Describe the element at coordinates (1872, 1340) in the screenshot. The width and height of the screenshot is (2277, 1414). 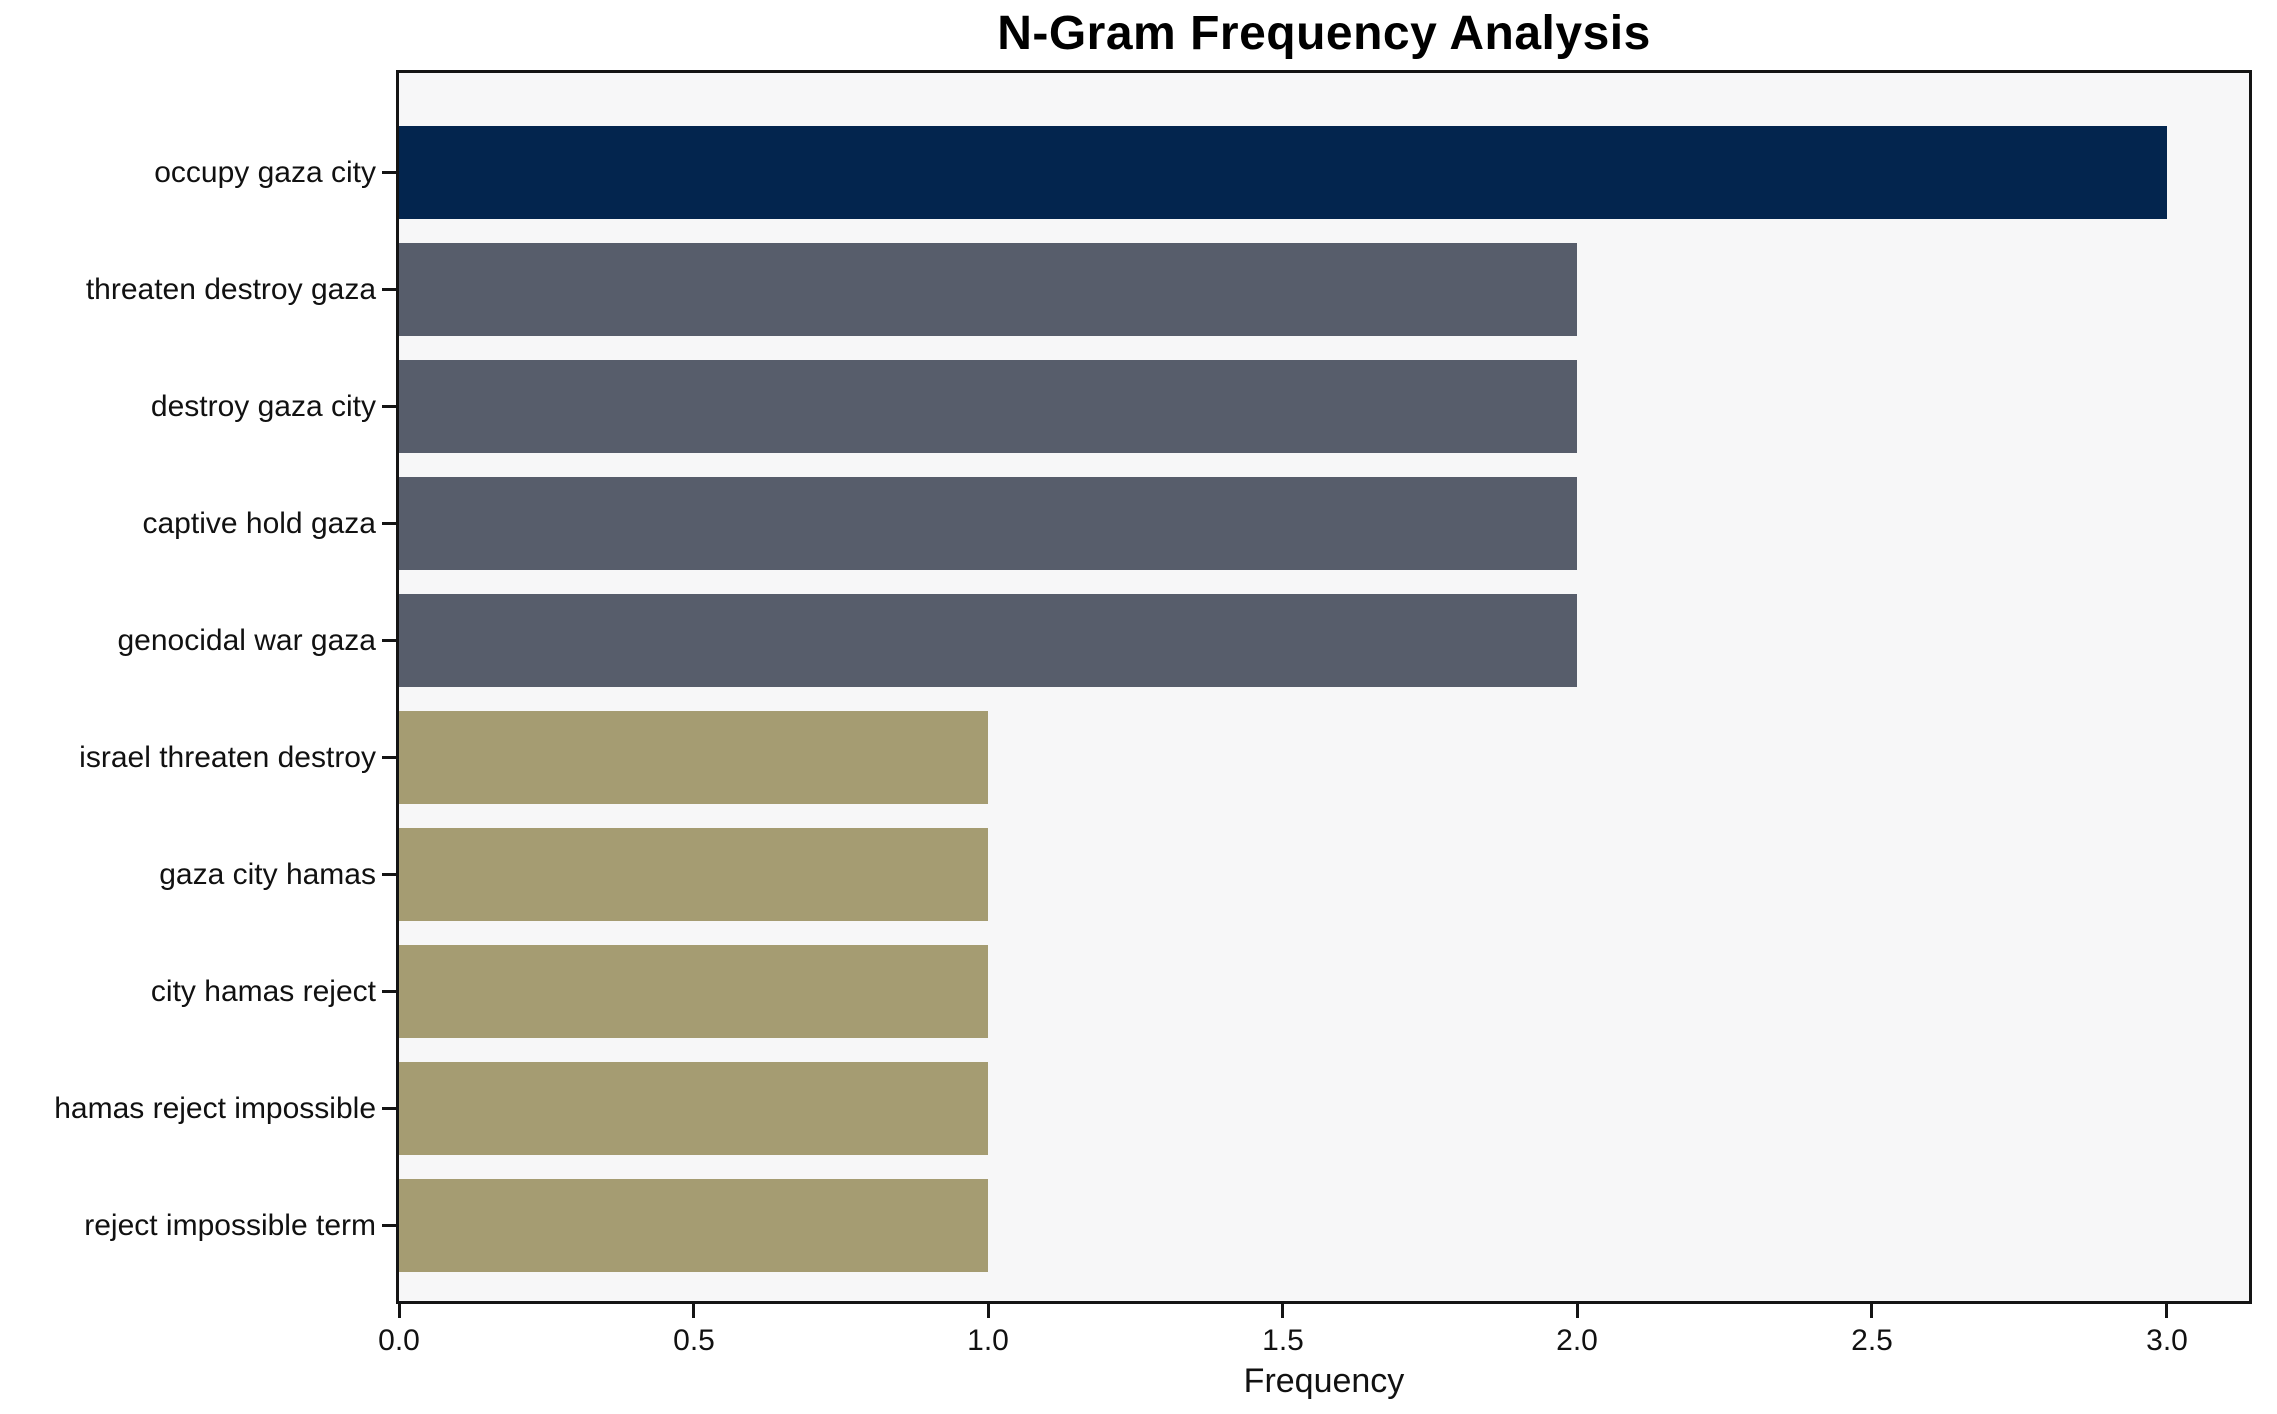
I see `x-tick-label: 2.5` at that location.